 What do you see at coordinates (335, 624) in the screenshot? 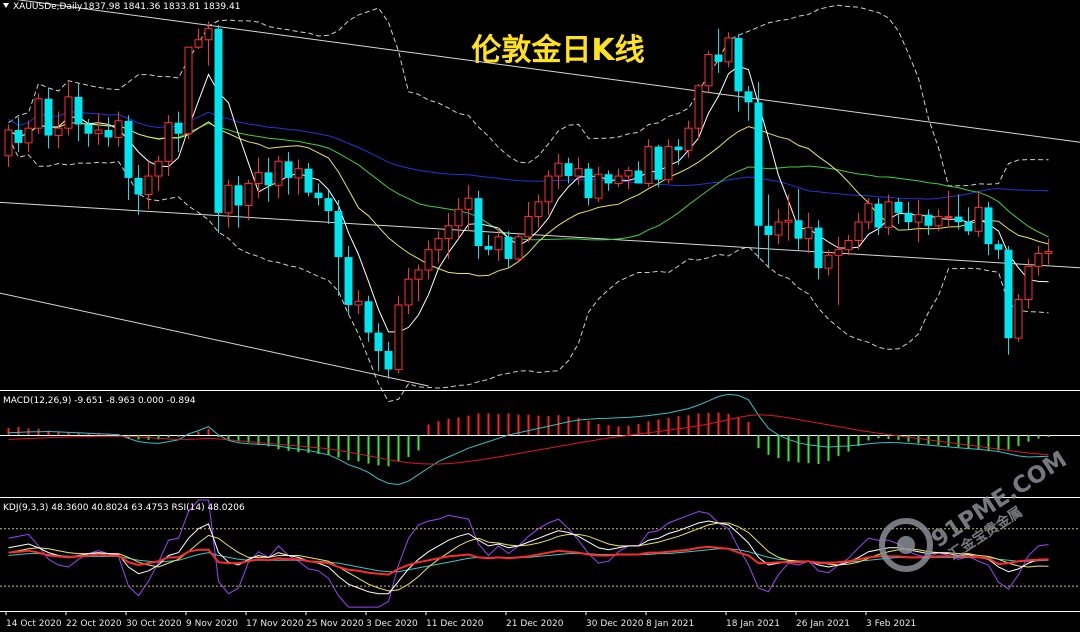
I see `time-tick-label: 25 Nov 2020` at bounding box center [335, 624].